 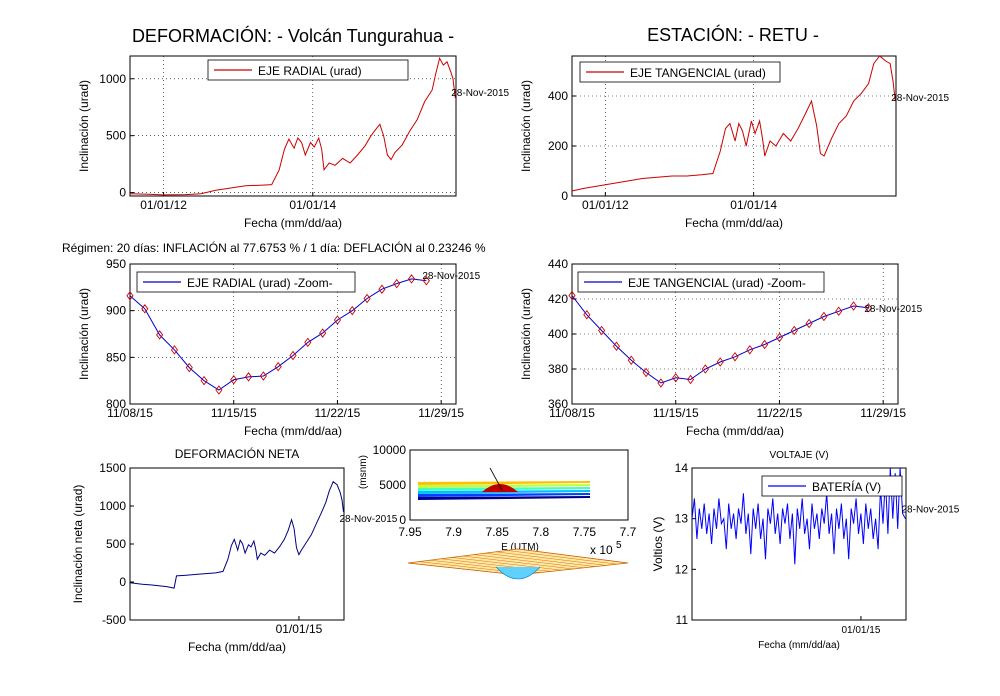 I want to click on tangencial_zoom-ytick-label: 400, so click(x=558, y=334).